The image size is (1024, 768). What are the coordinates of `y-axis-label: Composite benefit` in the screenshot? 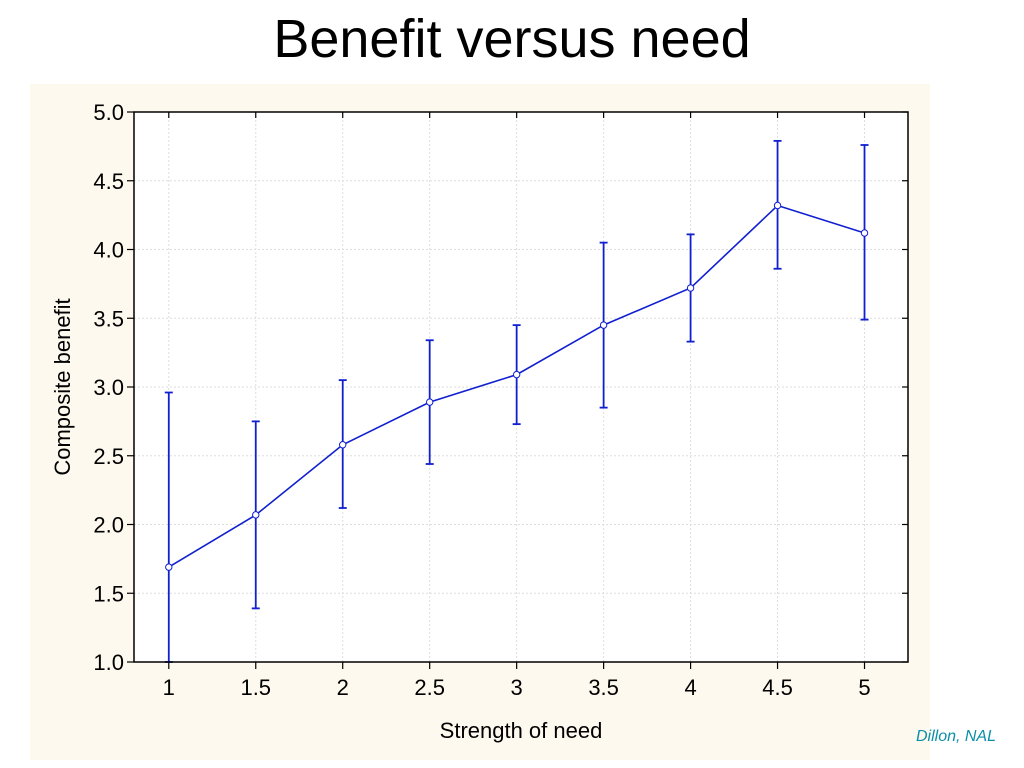 It's located at (62, 386).